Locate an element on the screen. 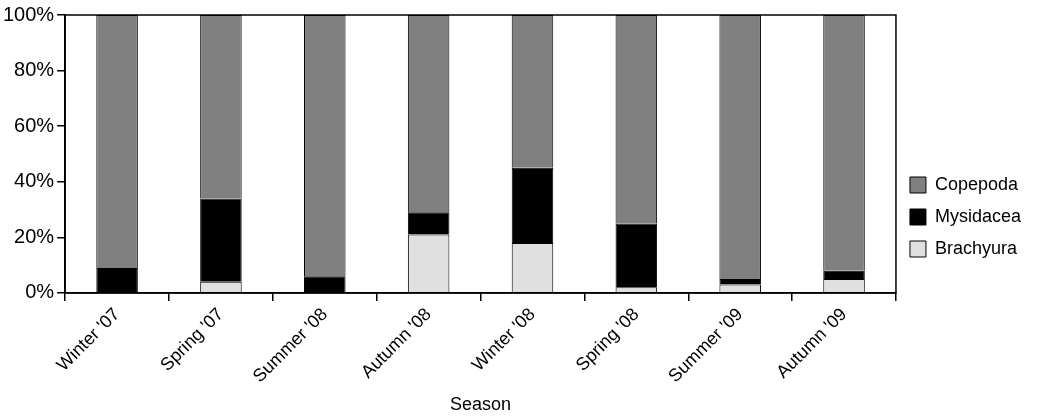  legend-label: Mysidacea is located at coordinates (978, 215).